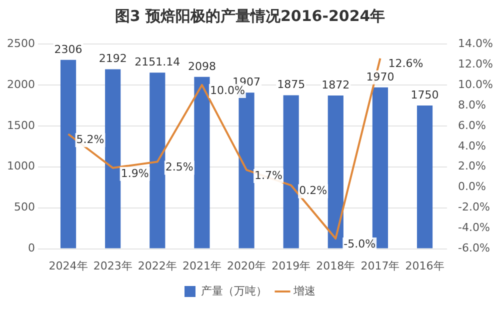 The image size is (500, 309). Describe the element at coordinates (472, 125) in the screenshot. I see `y2-tick-label: 6.0%` at that location.